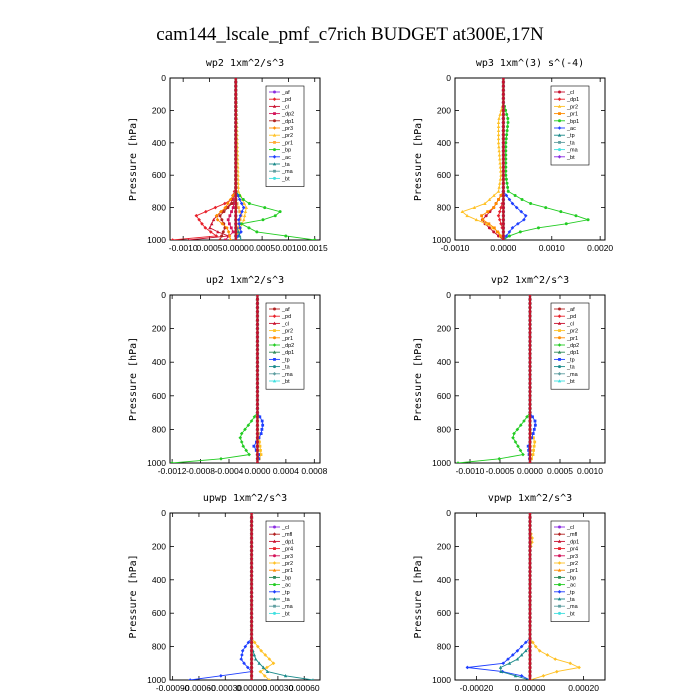 This screenshot has height=700, width=700. Describe the element at coordinates (285, 346) in the screenshot. I see `legend: _af_pd_cl _pr2_pr1_dp2_dp1_tp _ta_ma_bt` at that location.